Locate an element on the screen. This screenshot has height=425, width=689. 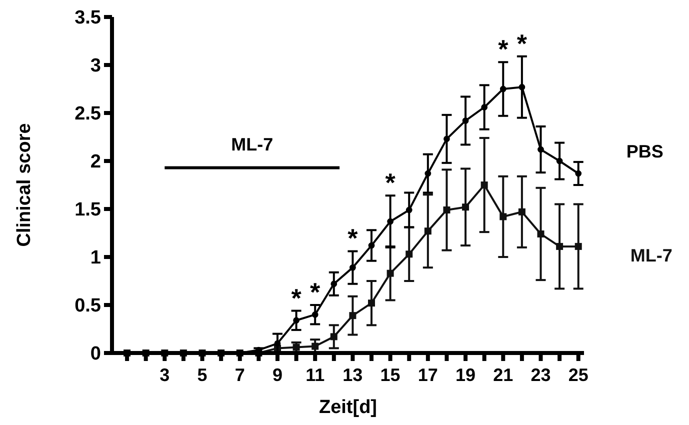
y-axis-title: Clinical score is located at coordinates (24, 185).